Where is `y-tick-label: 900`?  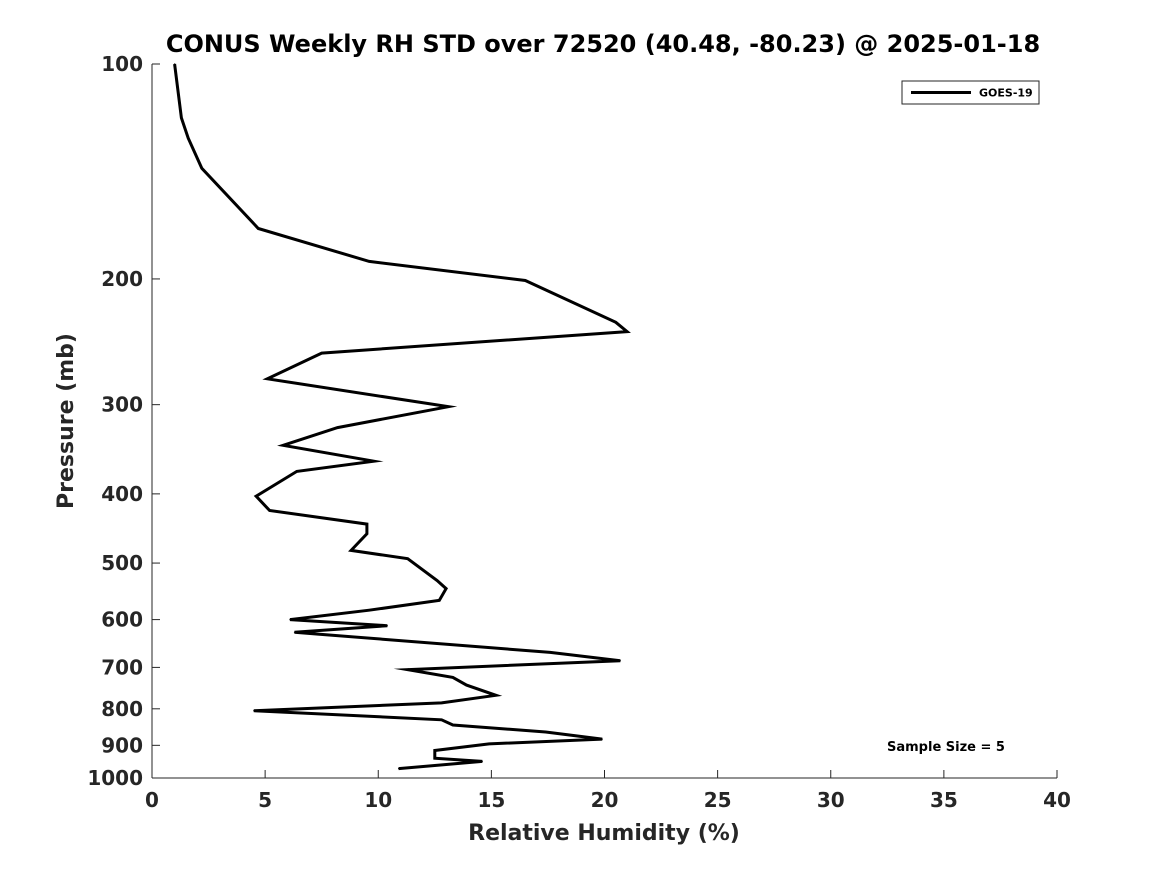 y-tick-label: 900 is located at coordinates (122, 745).